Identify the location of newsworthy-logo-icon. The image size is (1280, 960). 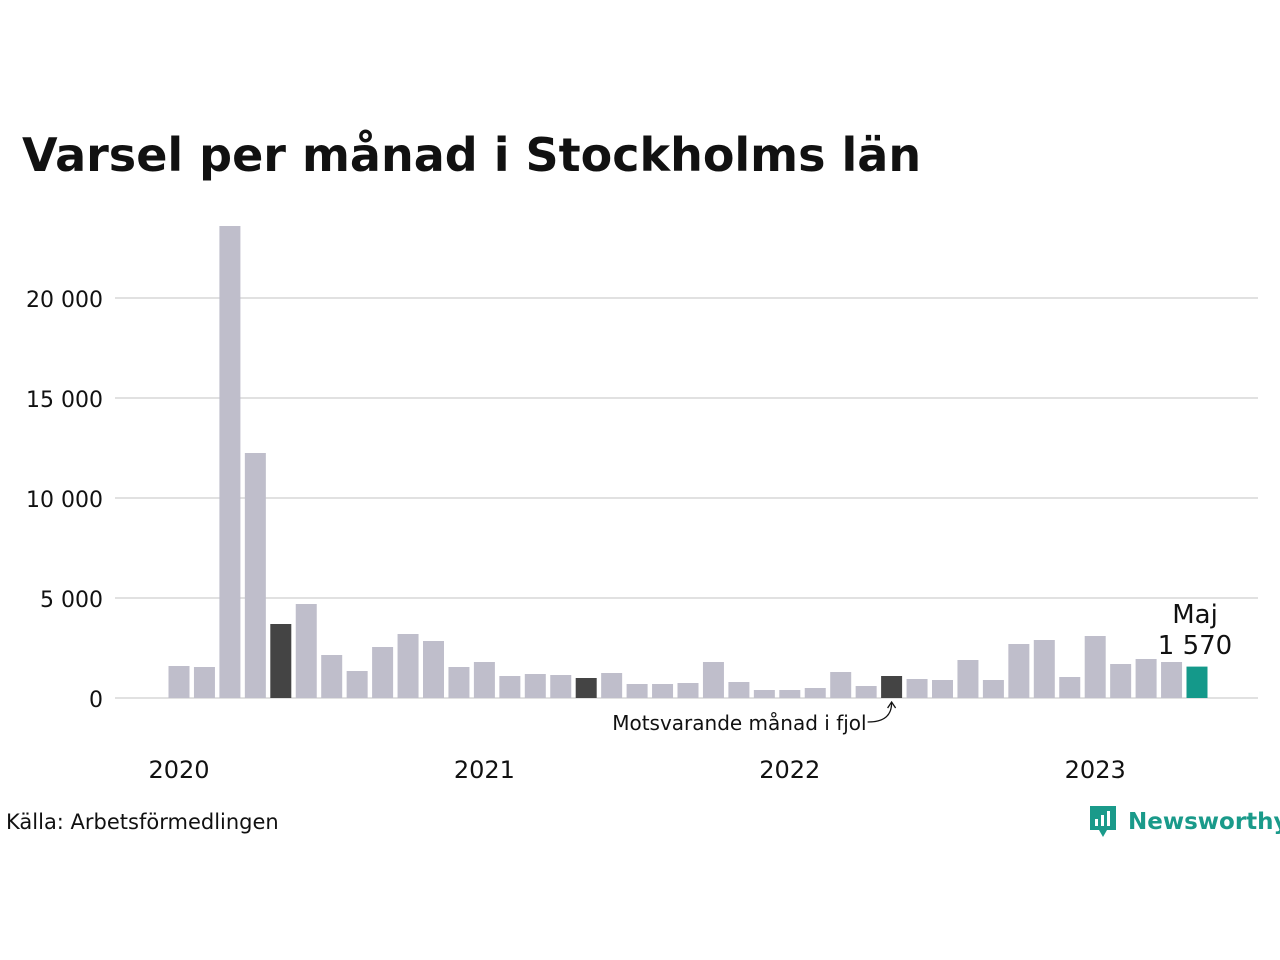
(1103, 821).